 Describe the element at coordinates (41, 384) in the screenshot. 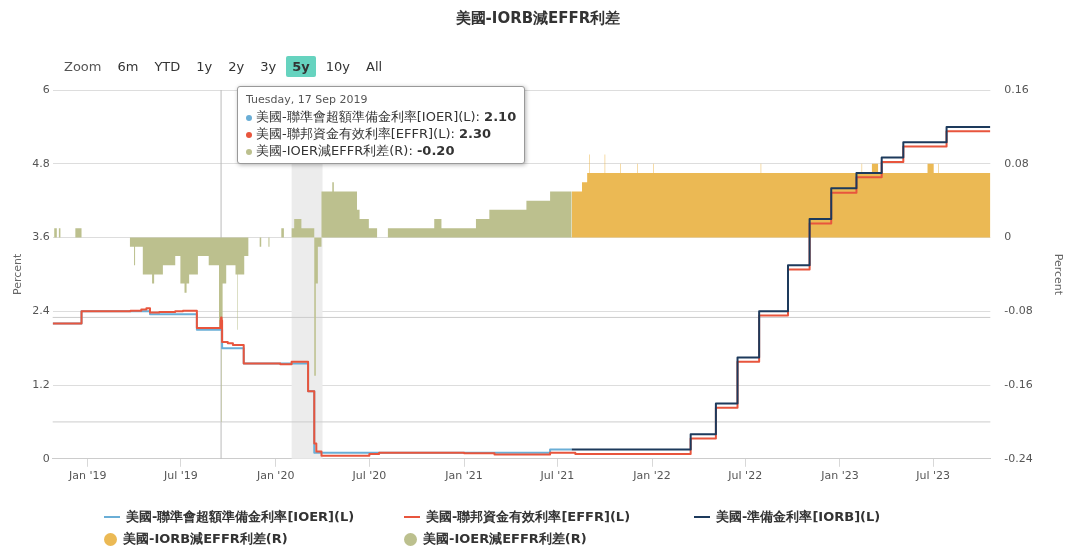

I see `y-tick-label: 1.2` at that location.